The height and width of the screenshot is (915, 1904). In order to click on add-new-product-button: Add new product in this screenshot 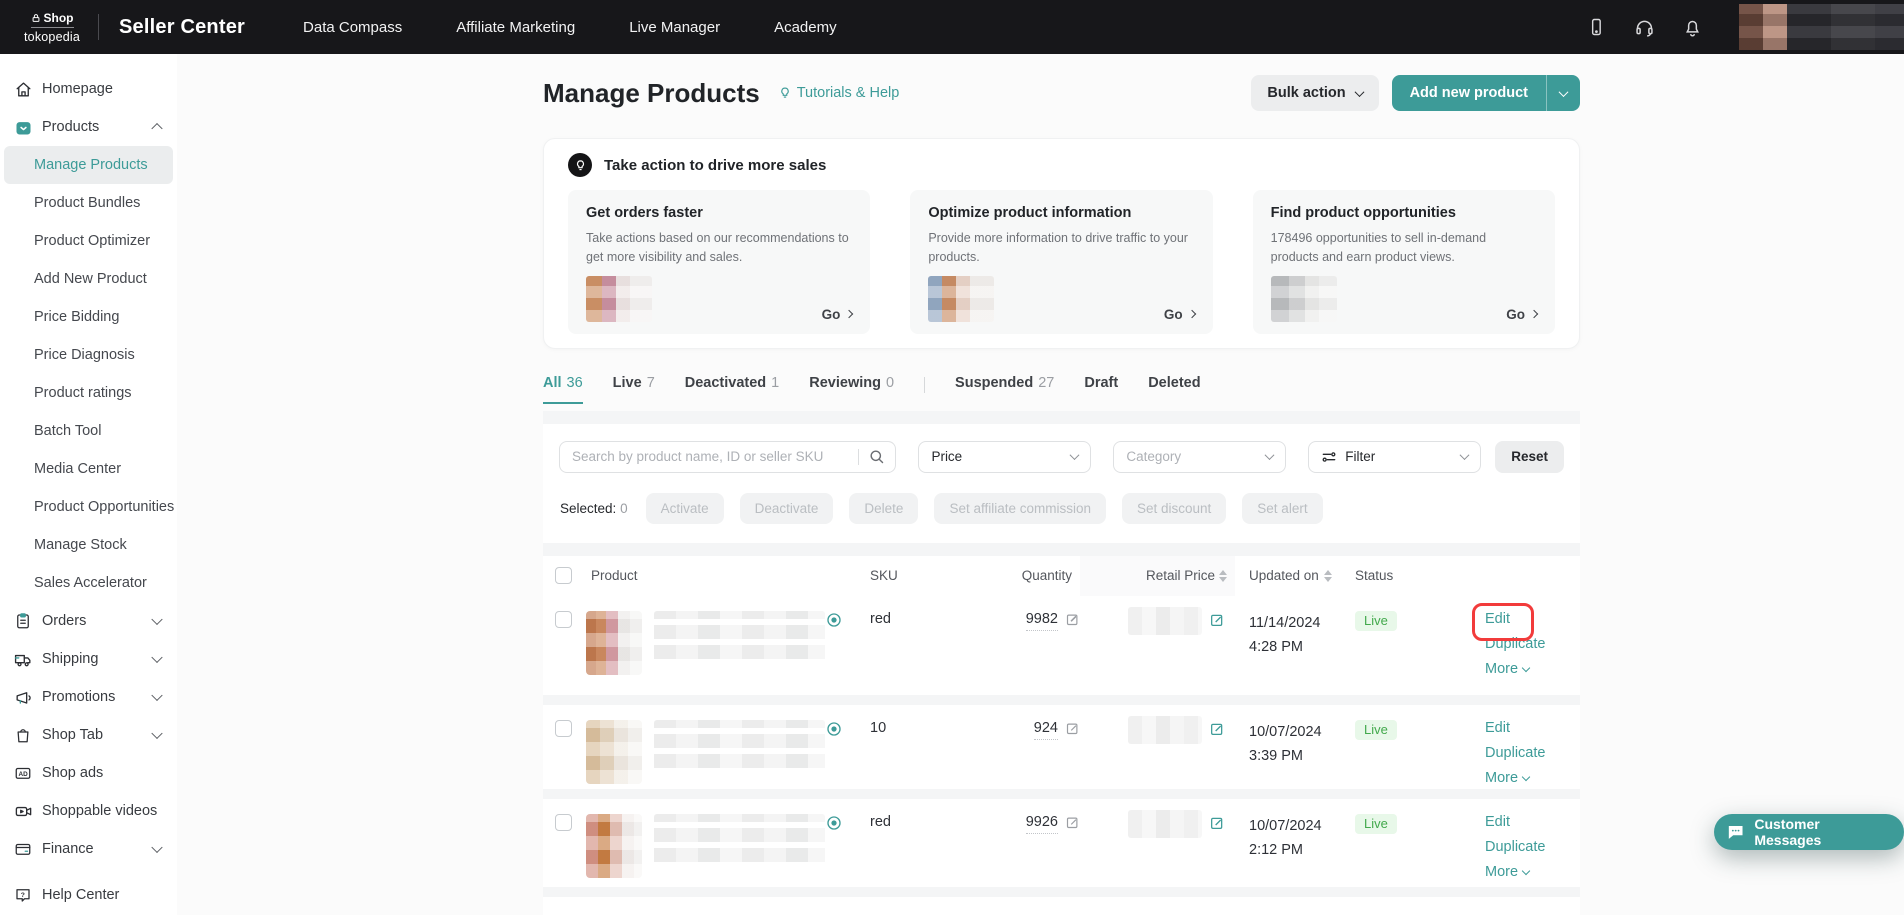, I will do `click(1468, 93)`.